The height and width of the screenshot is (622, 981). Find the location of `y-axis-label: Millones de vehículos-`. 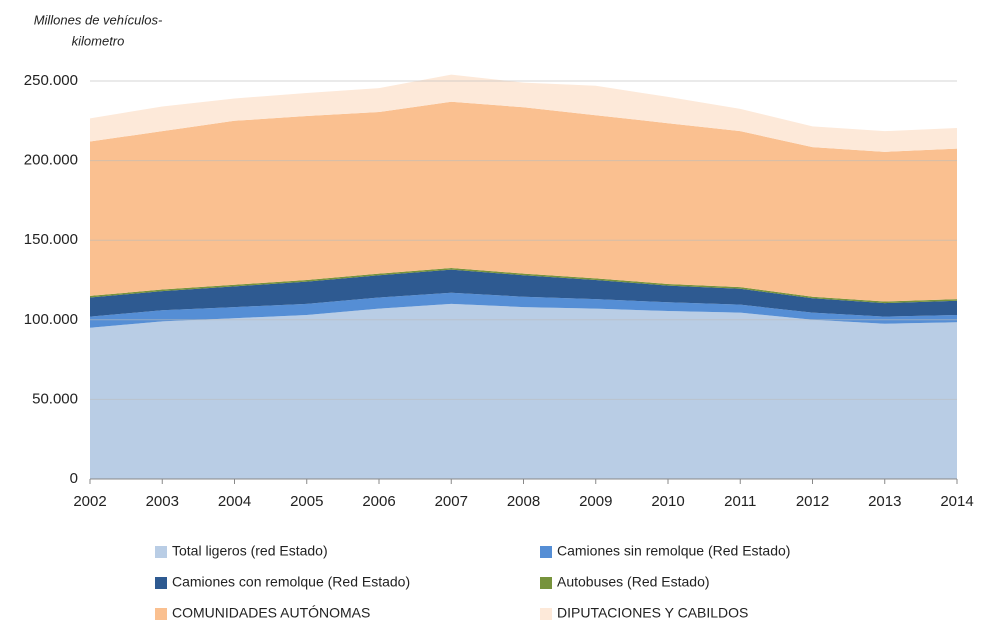

y-axis-label: Millones de vehículos- is located at coordinates (98, 19).